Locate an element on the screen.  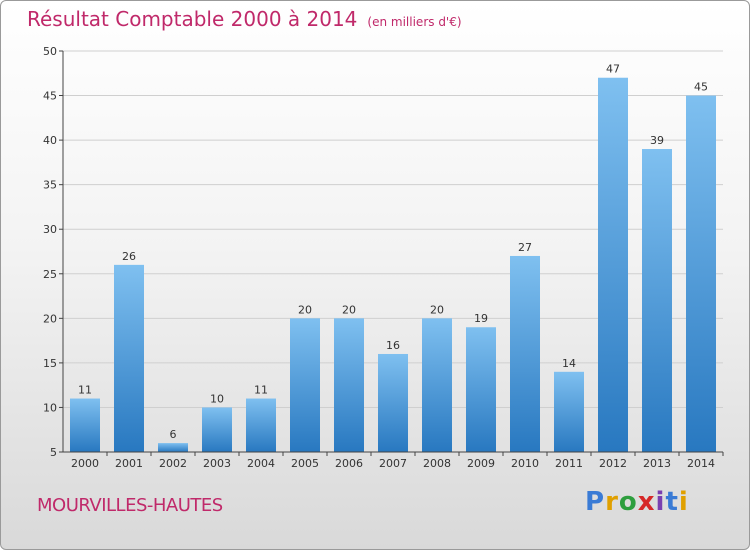
y-tick-label: 25 is located at coordinates (50, 274).